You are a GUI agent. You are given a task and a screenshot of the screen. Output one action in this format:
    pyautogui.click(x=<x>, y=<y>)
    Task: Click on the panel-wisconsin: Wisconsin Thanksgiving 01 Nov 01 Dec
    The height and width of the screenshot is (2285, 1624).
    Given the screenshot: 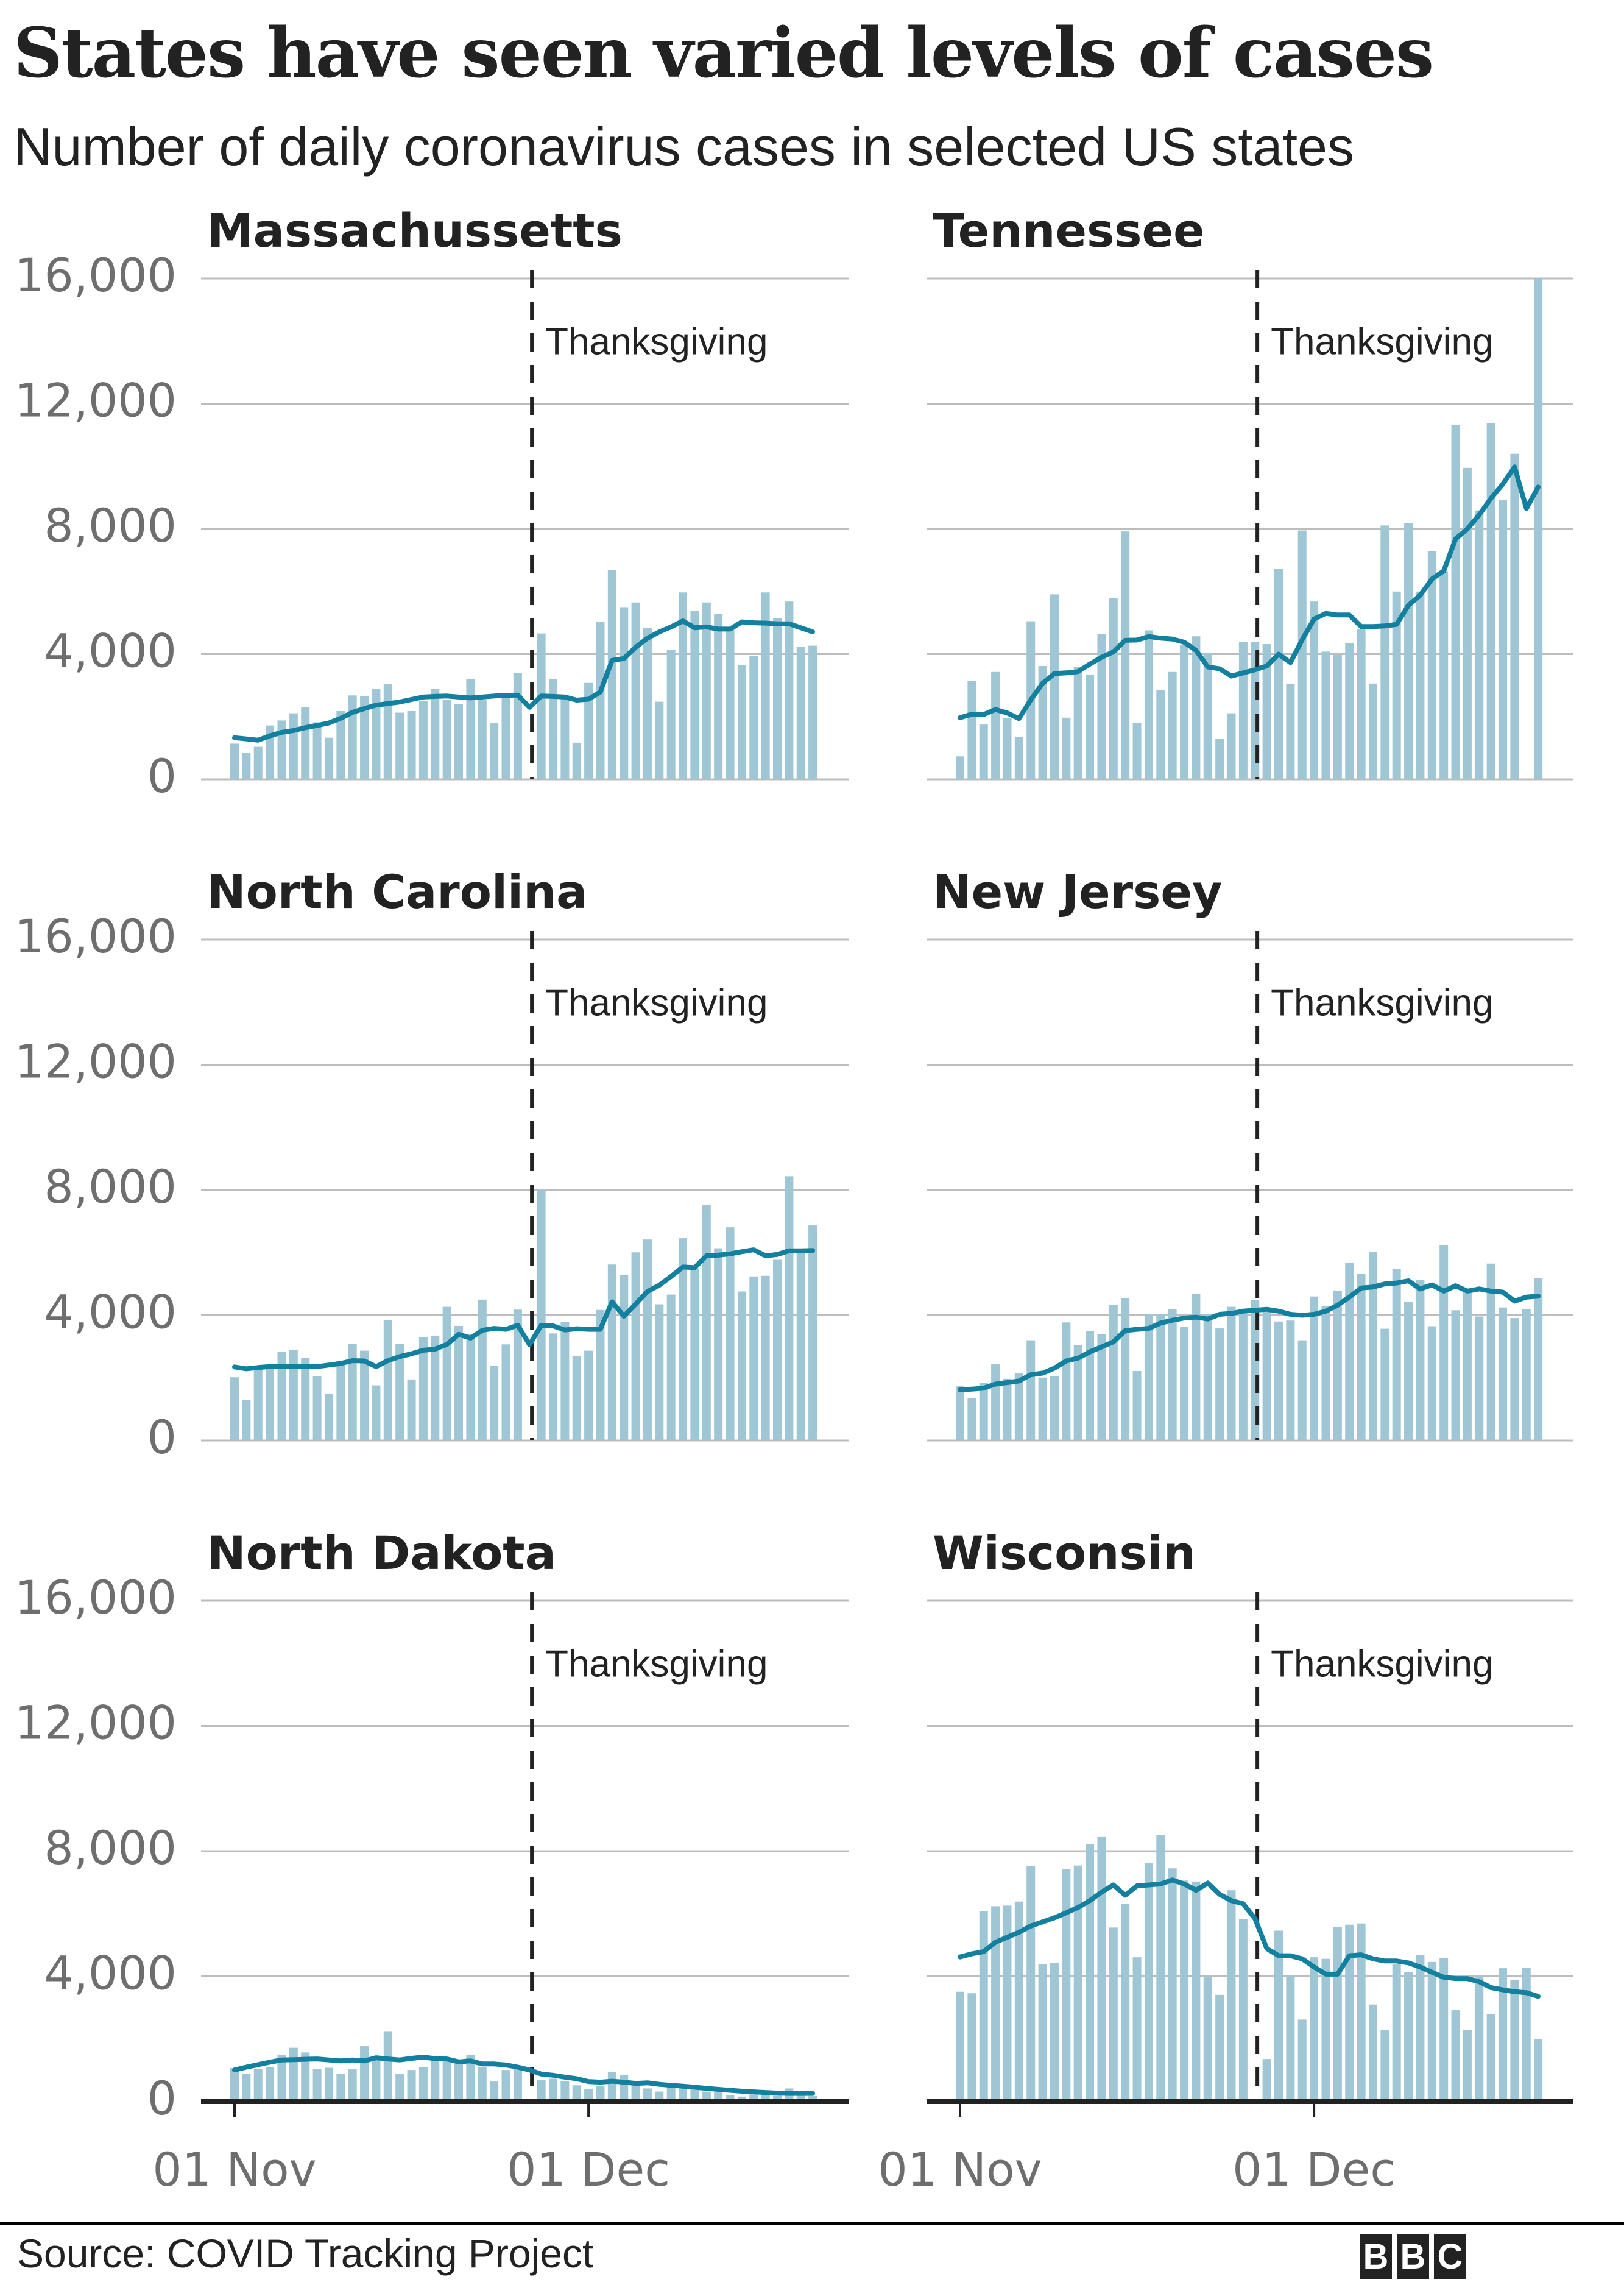 What is the action you would take?
    pyautogui.click(x=1225, y=1861)
    